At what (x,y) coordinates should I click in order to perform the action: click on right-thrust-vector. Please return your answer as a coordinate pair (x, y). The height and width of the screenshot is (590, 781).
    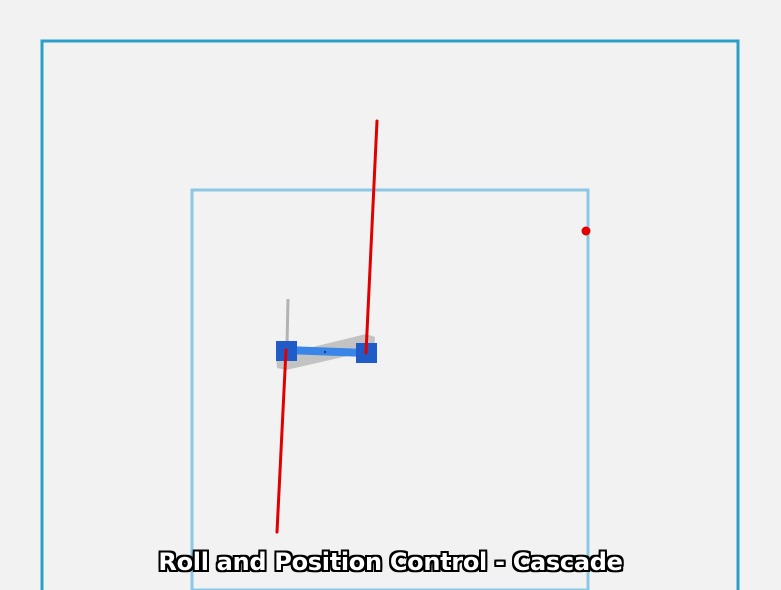
    Looking at the image, I should click on (371, 237).